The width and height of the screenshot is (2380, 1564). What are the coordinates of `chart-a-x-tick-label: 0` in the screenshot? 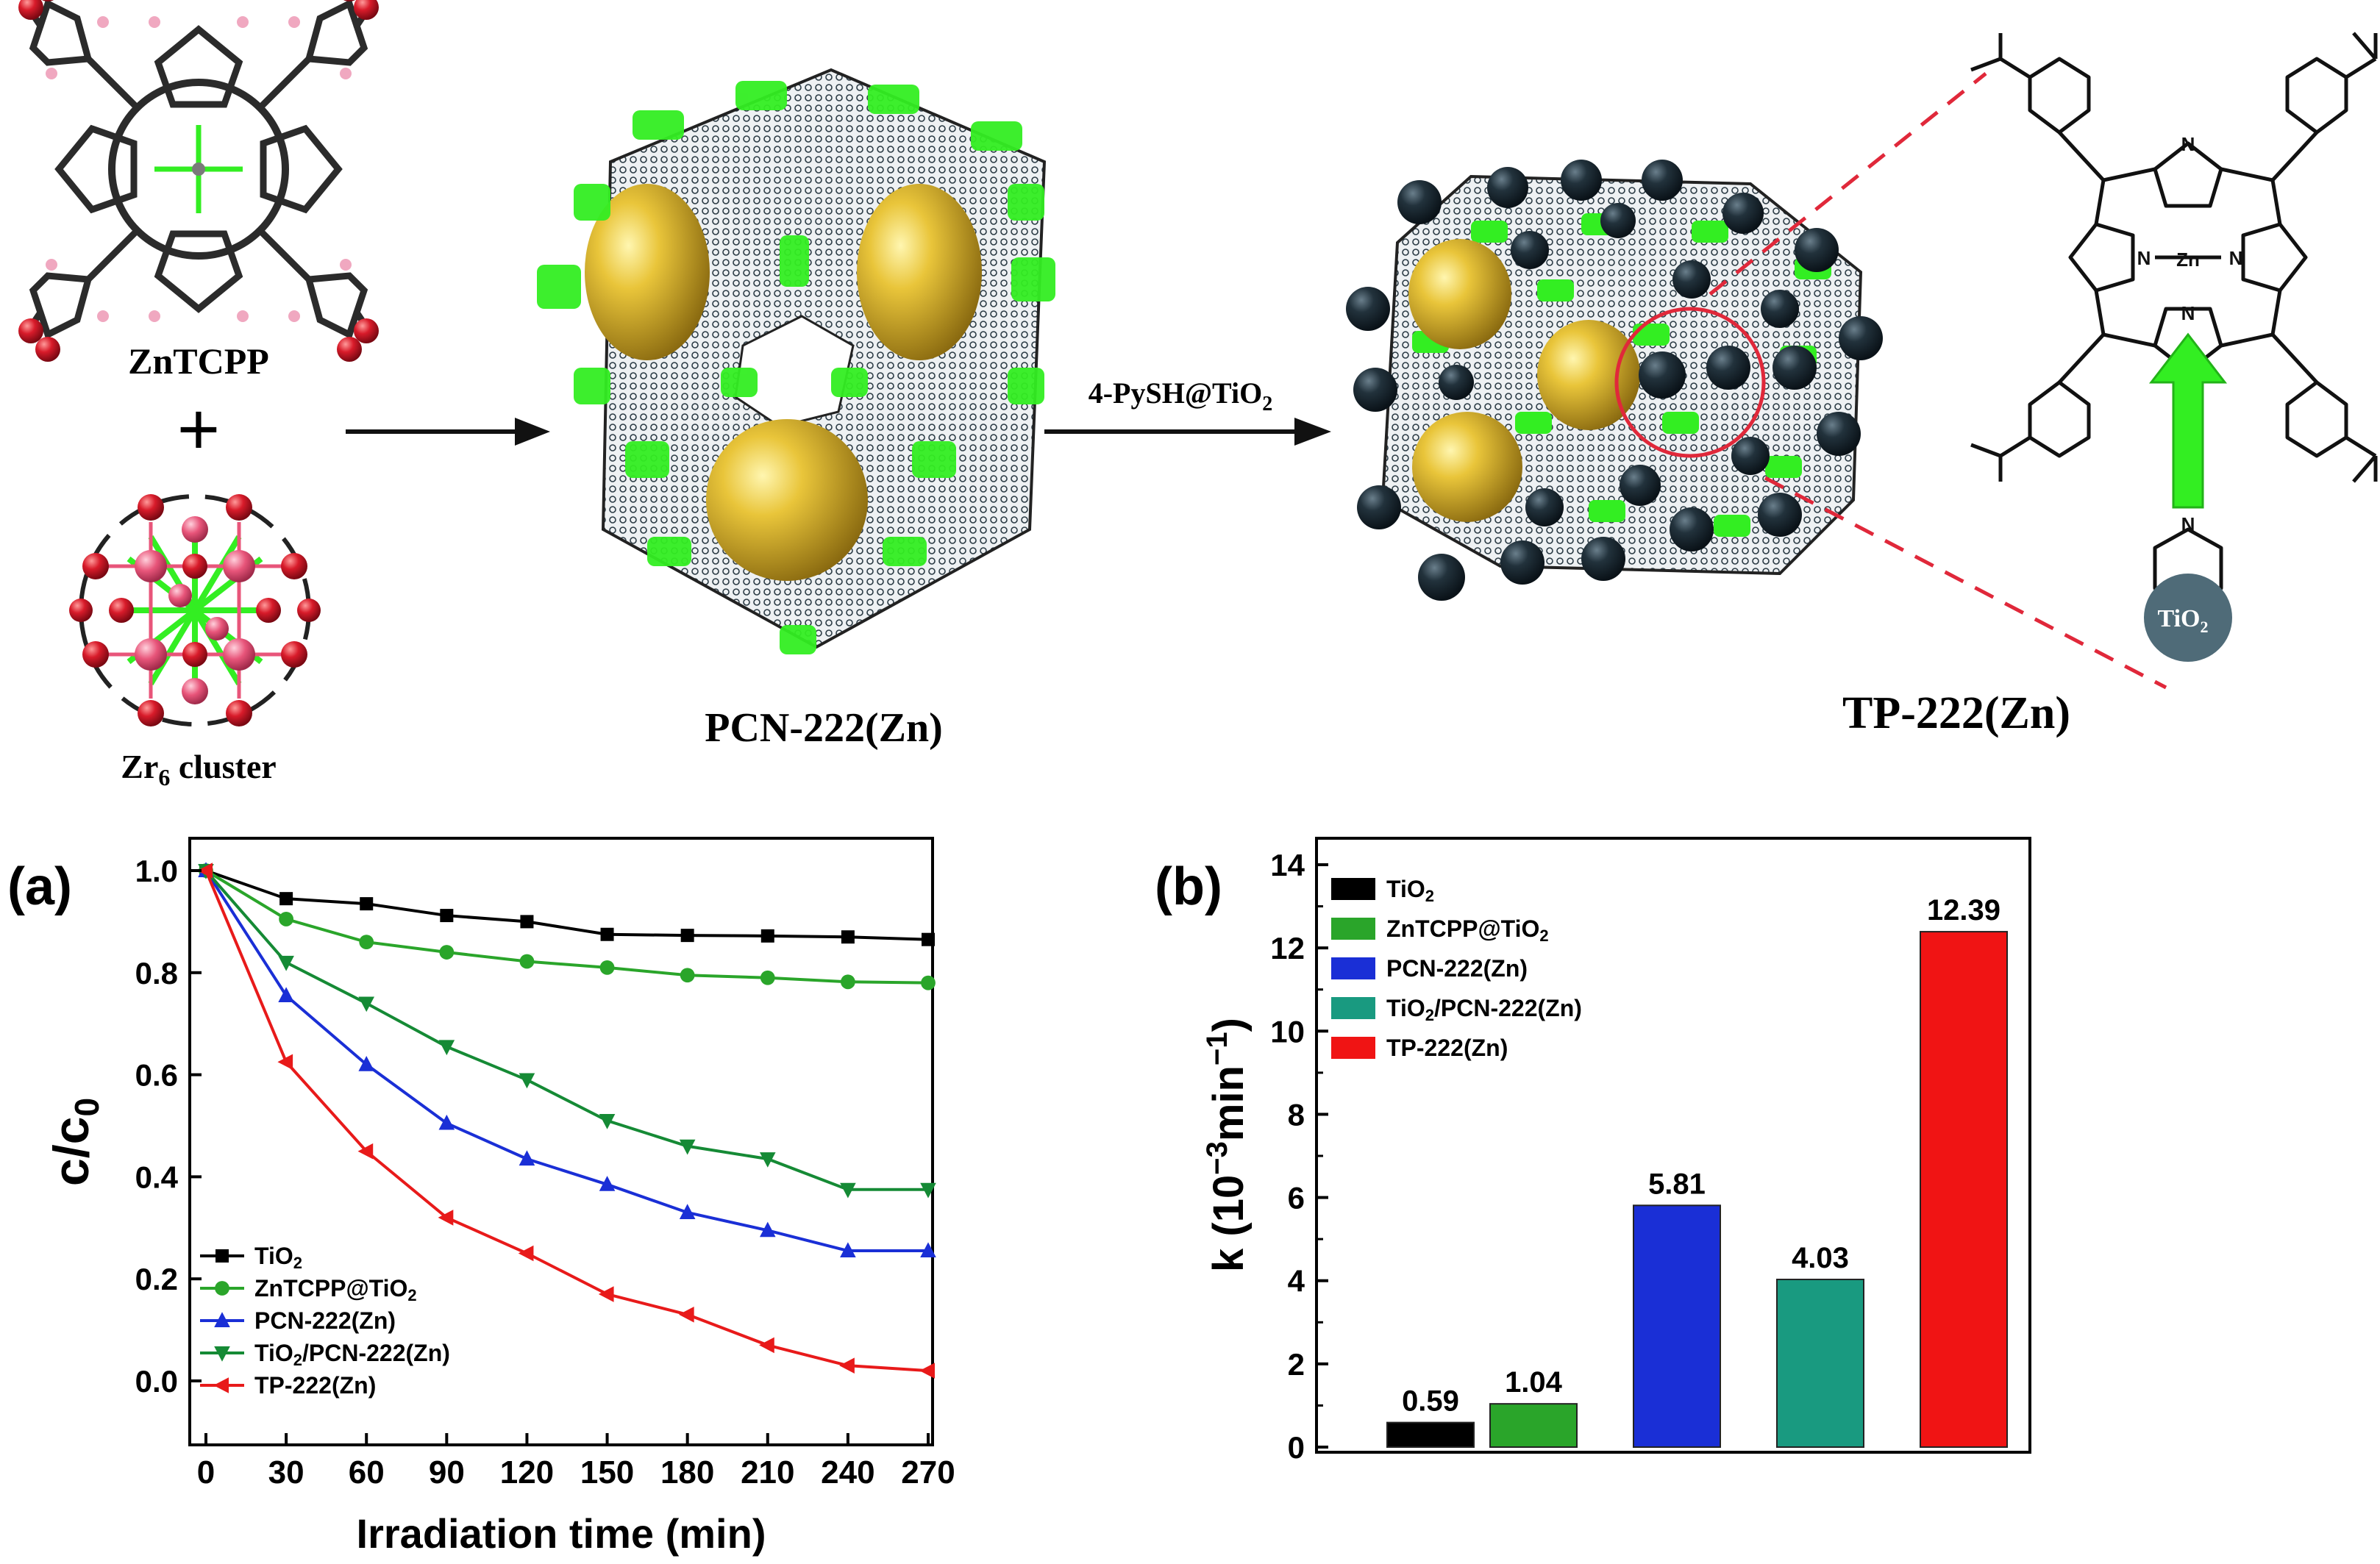 It's located at (206, 1472).